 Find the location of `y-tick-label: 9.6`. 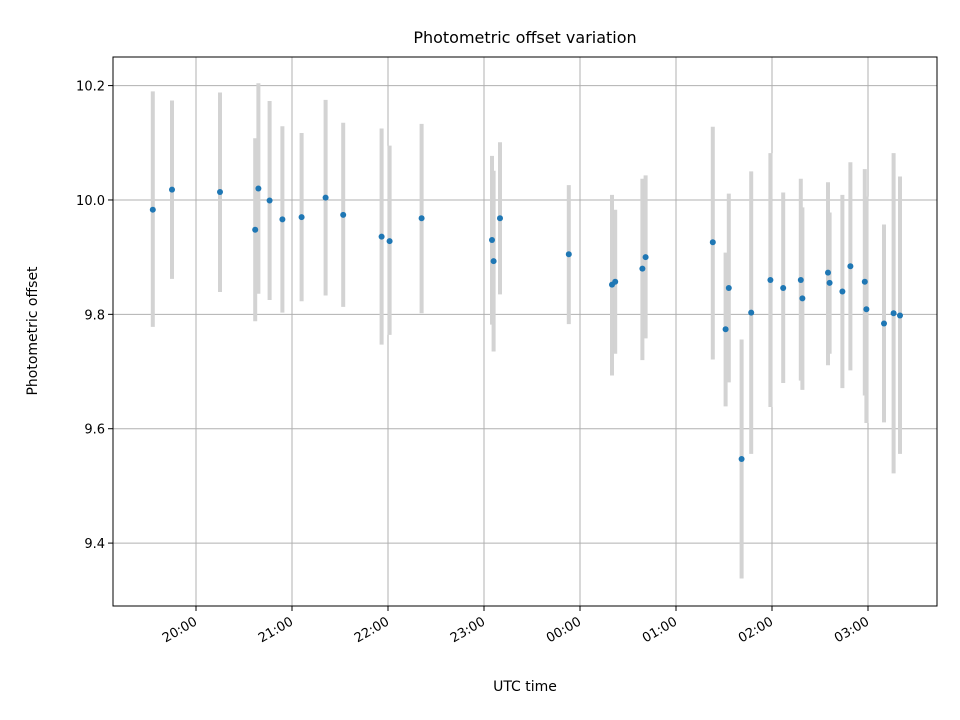

y-tick-label: 9.6 is located at coordinates (94, 430).